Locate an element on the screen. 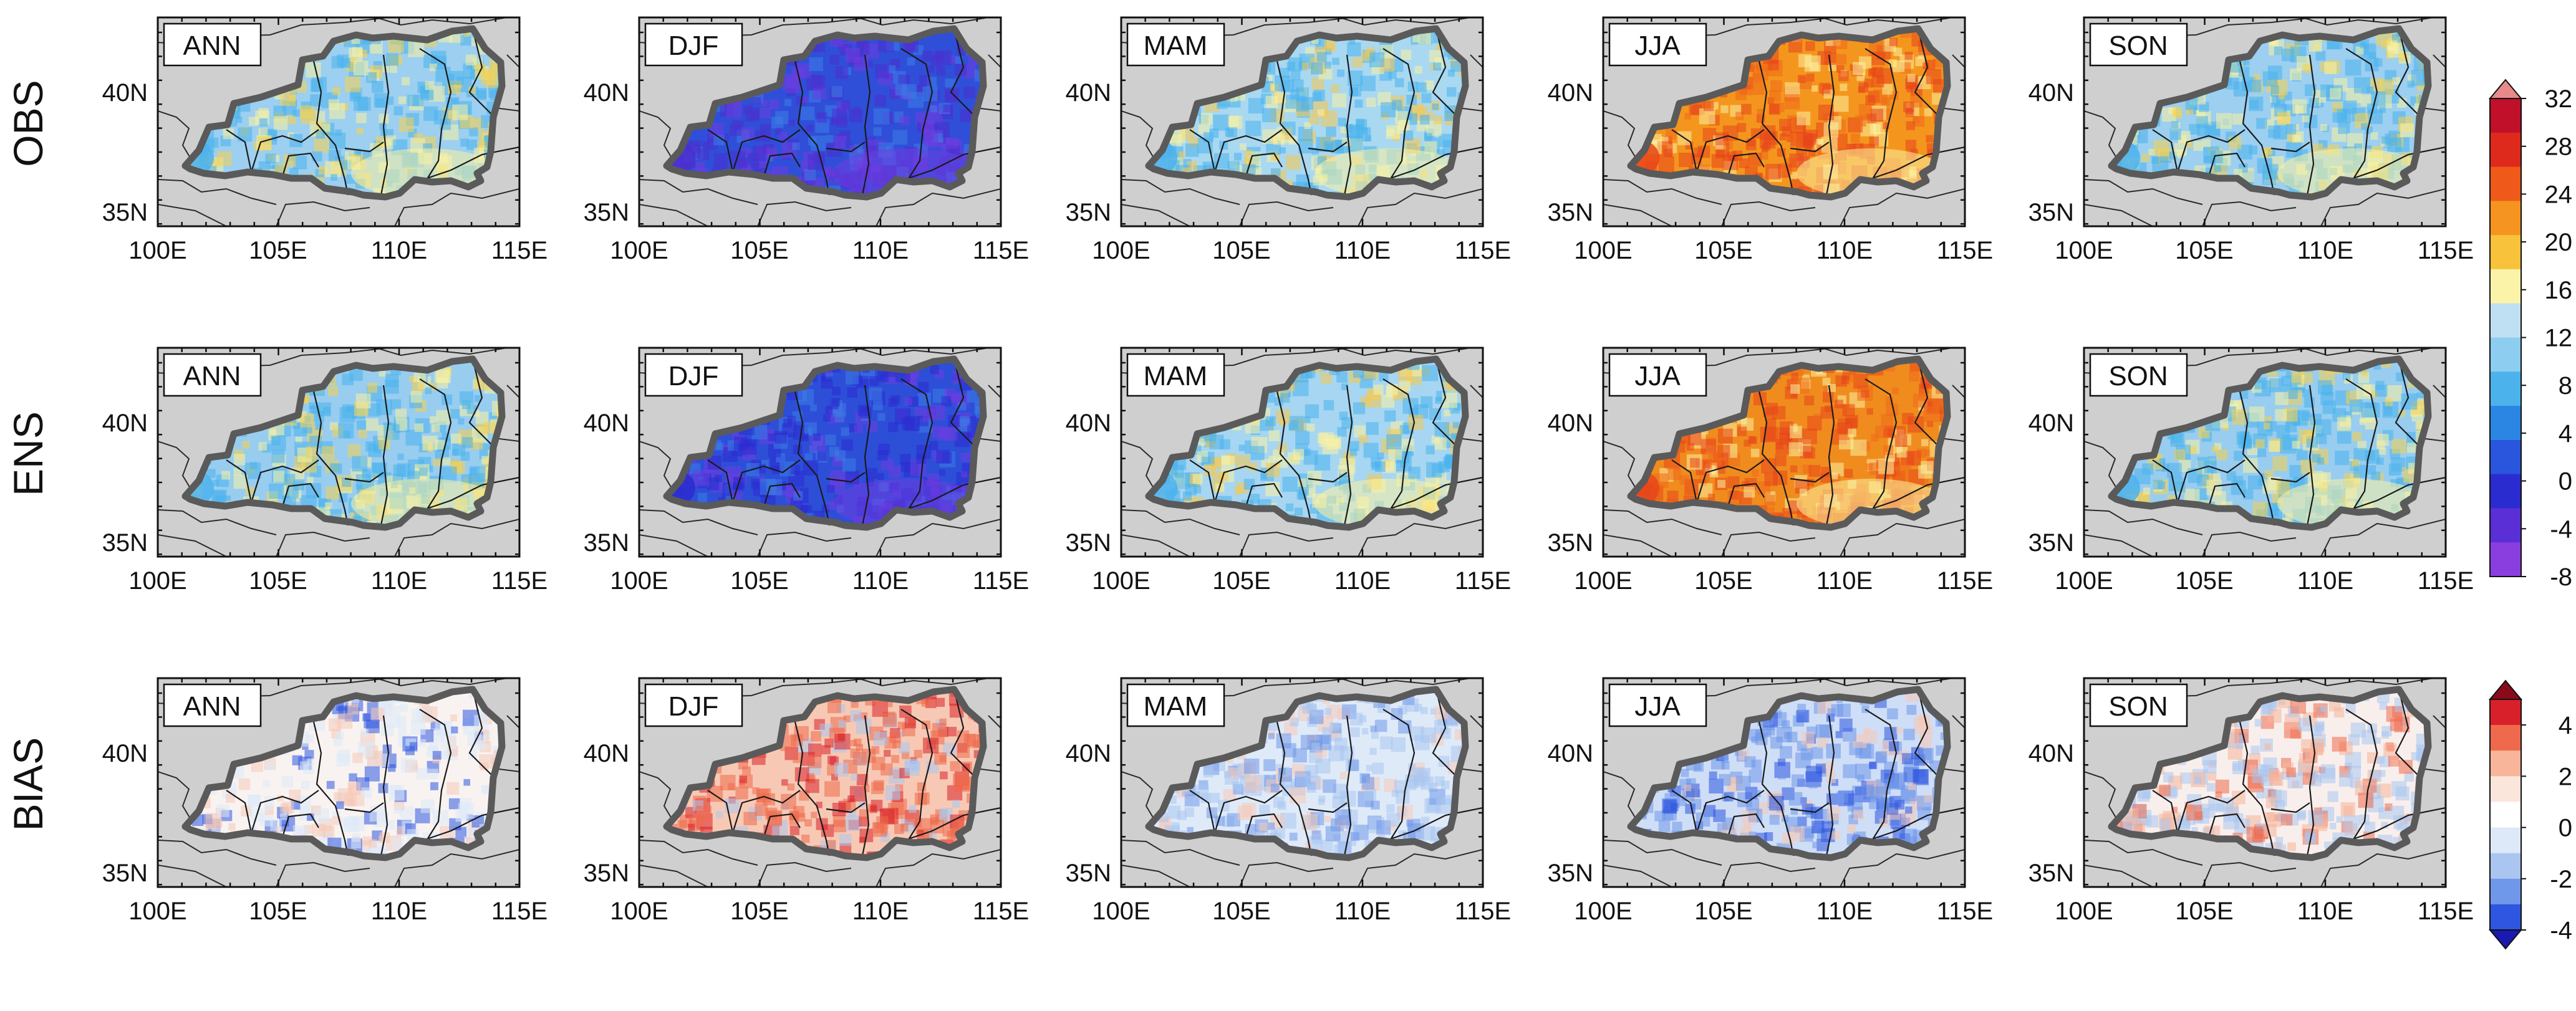 The width and height of the screenshot is (2576, 1011). bias-colorbar: 4 2 0 -2 -4 is located at coordinates (2530, 814).